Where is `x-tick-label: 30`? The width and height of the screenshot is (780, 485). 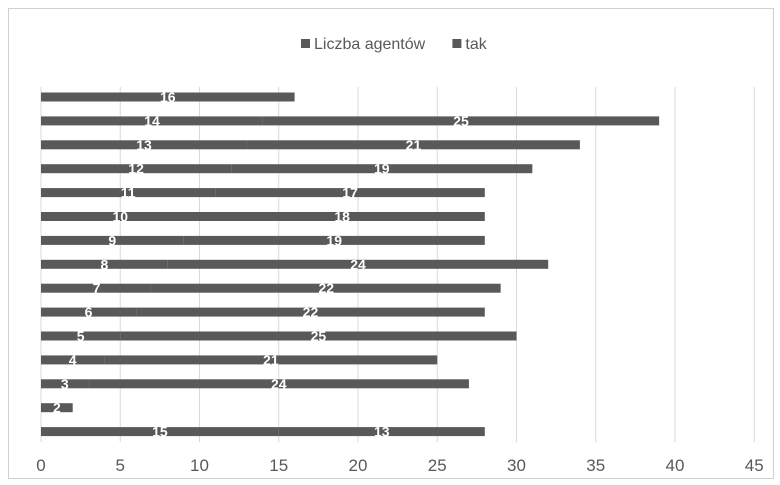 x-tick-label: 30 is located at coordinates (516, 465).